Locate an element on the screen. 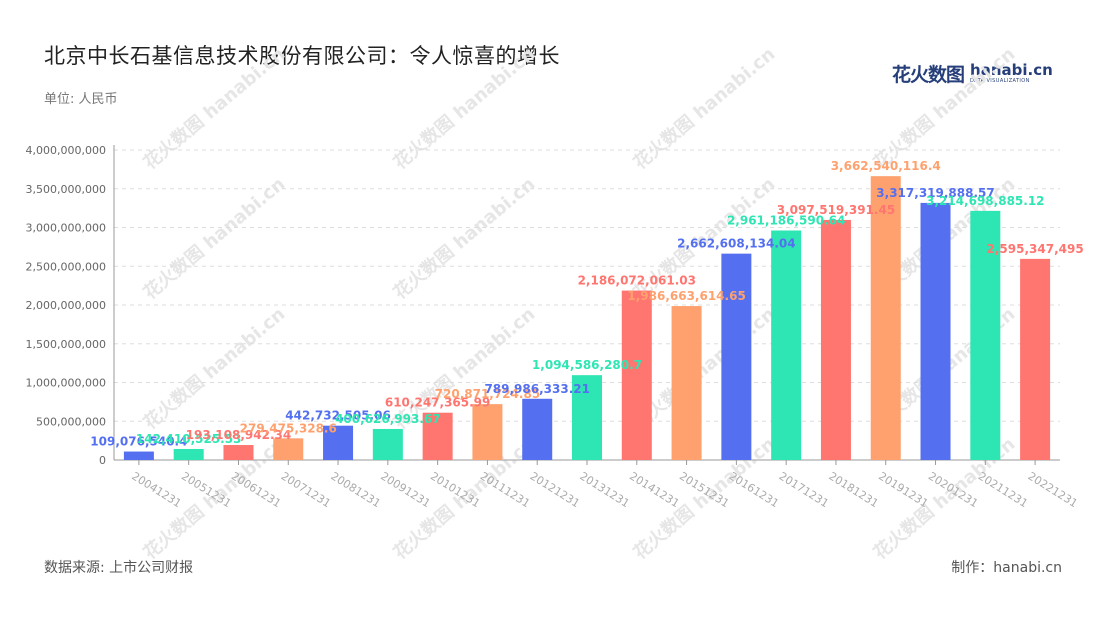 This screenshot has height=620, width=1100. y-tick-label: 4,000,000,000 is located at coordinates (66, 150).